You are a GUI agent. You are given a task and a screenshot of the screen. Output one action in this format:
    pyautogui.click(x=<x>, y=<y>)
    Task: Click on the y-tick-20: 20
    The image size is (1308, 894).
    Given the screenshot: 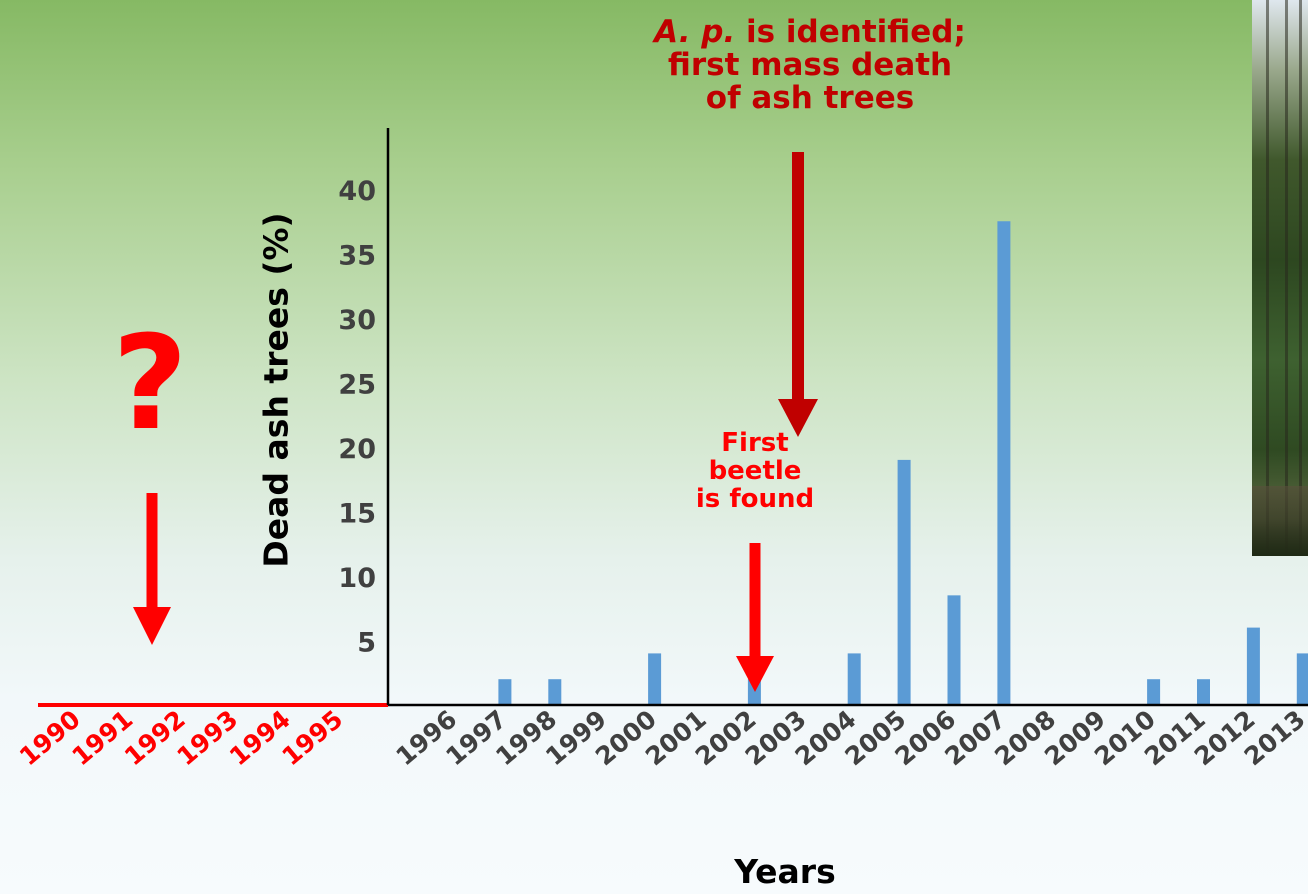 What is the action you would take?
    pyautogui.click(x=357, y=449)
    